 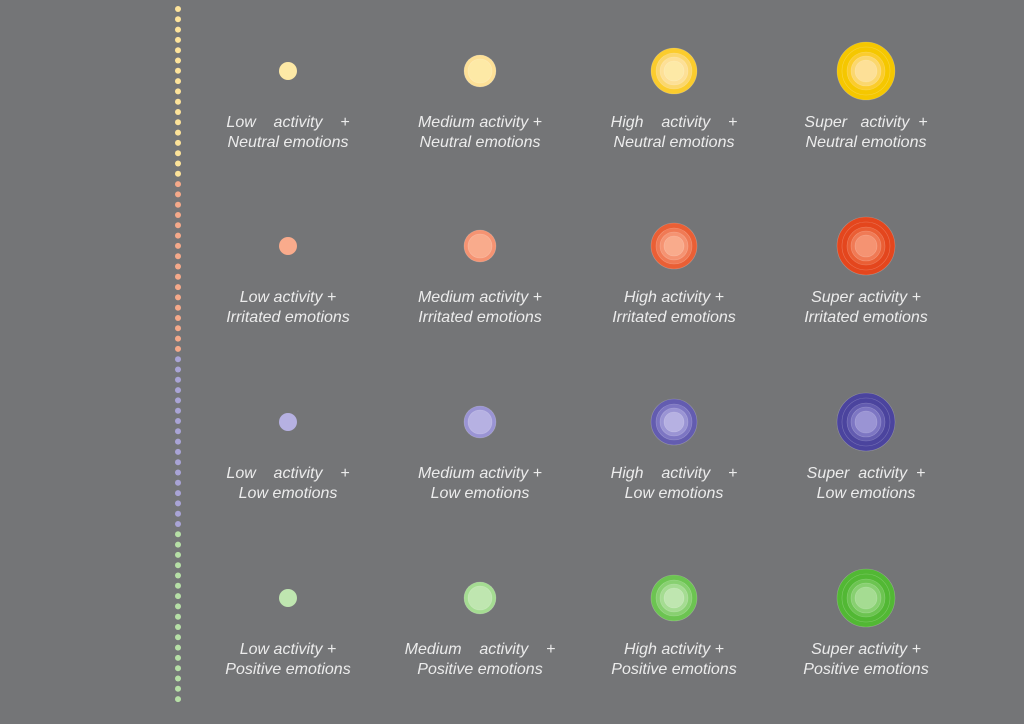 I want to click on legend-label: Super activity + Positive emotions, so click(x=866, y=660).